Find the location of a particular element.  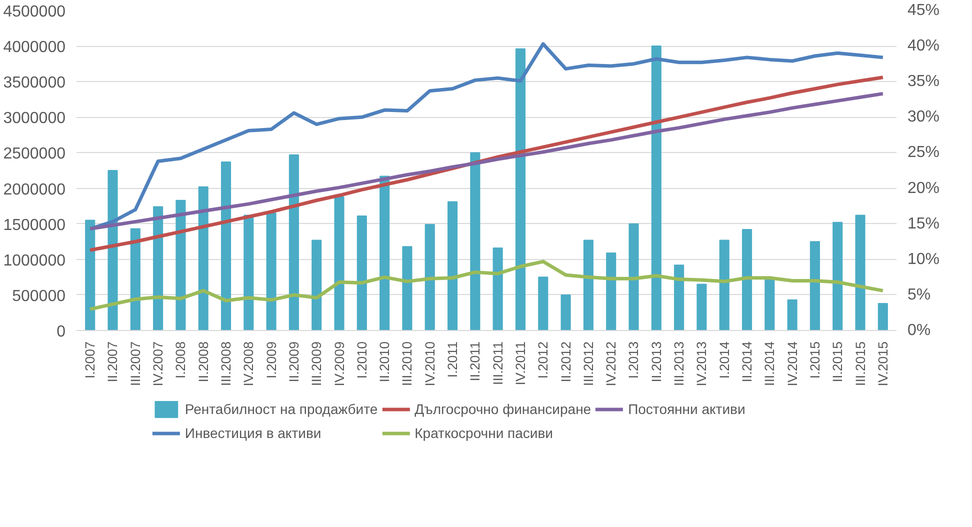

x-tick-label: III.2011 is located at coordinates (498, 363).